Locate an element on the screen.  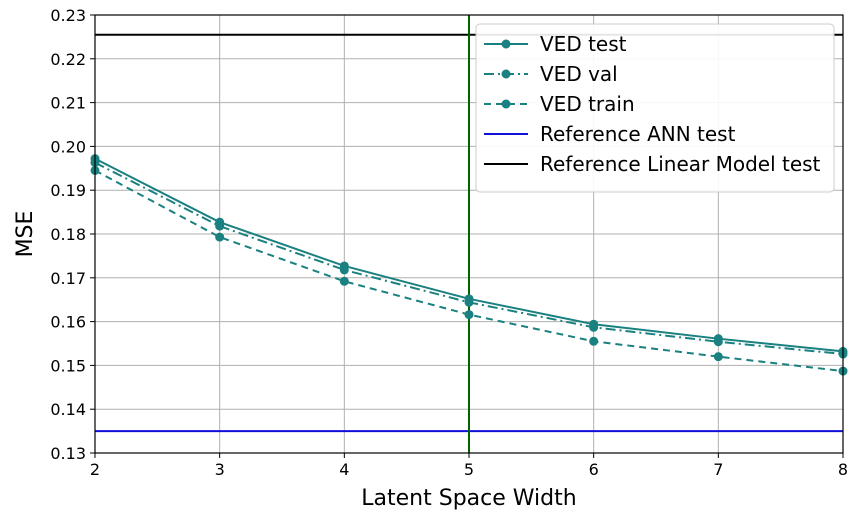
y-tick-label: 0.14 is located at coordinates (68, 409).